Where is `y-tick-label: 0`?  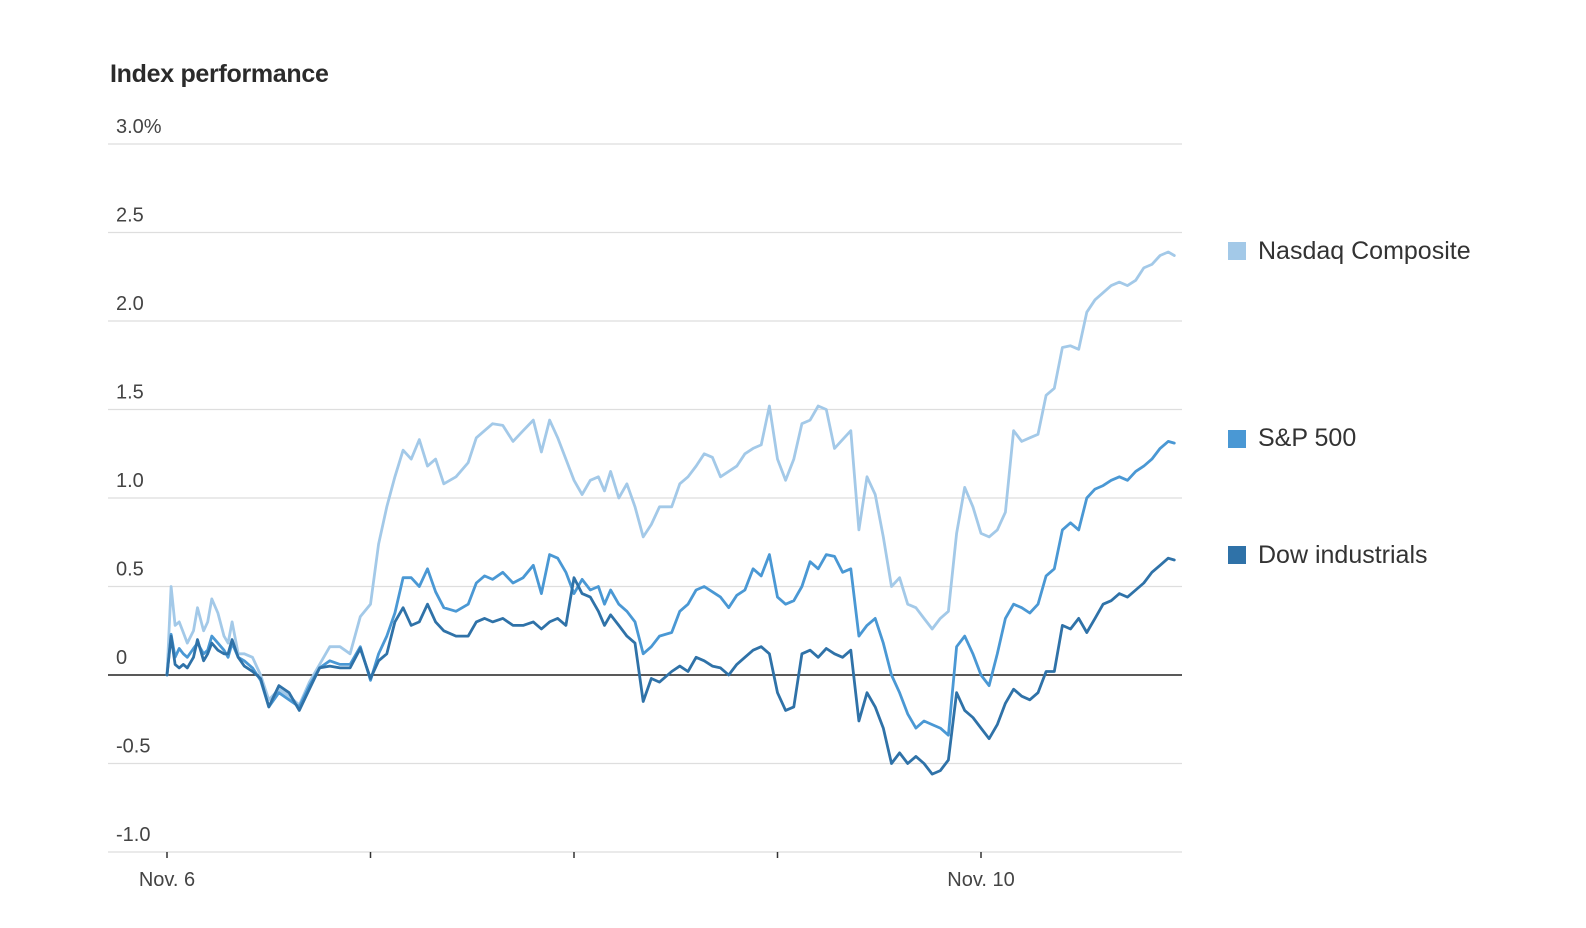
y-tick-label: 0 is located at coordinates (121, 658).